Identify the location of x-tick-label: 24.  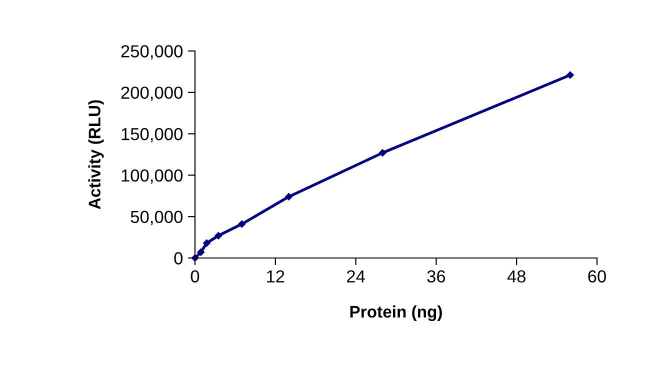
(356, 276).